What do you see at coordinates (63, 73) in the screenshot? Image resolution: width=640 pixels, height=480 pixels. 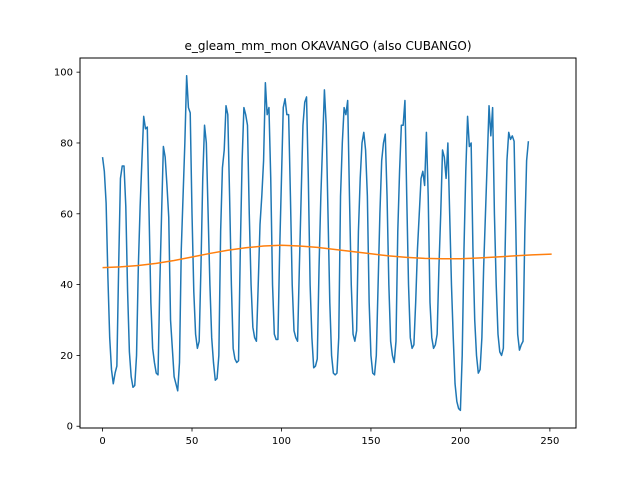 I see `y-tick-label: 100` at bounding box center [63, 73].